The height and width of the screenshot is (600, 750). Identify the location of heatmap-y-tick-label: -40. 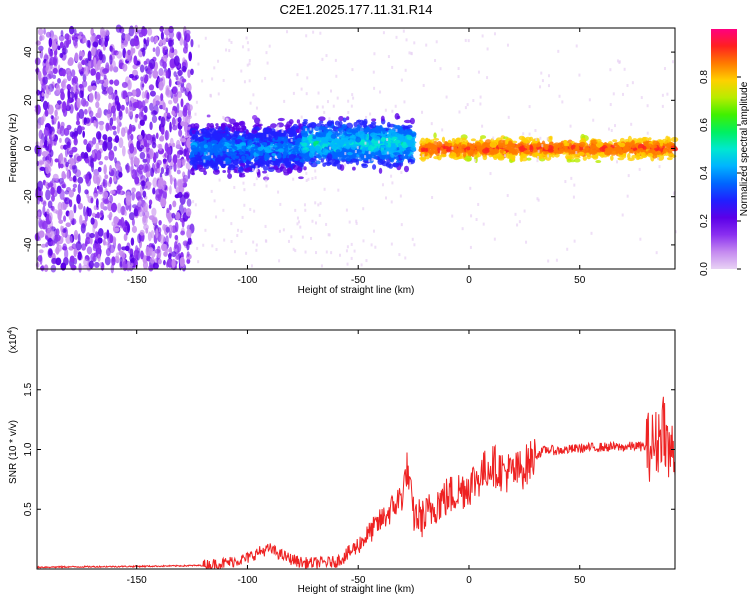
(28, 244).